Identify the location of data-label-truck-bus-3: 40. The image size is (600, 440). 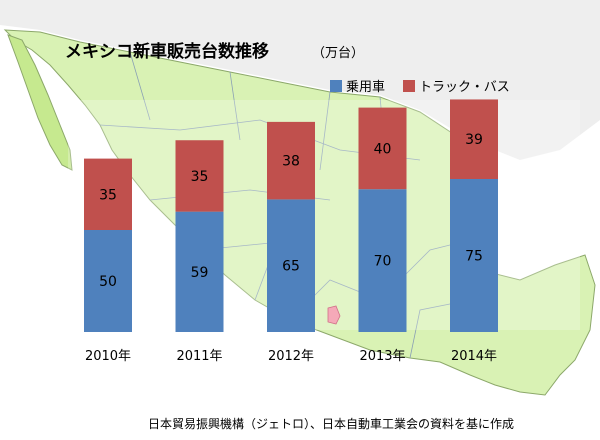
(383, 149).